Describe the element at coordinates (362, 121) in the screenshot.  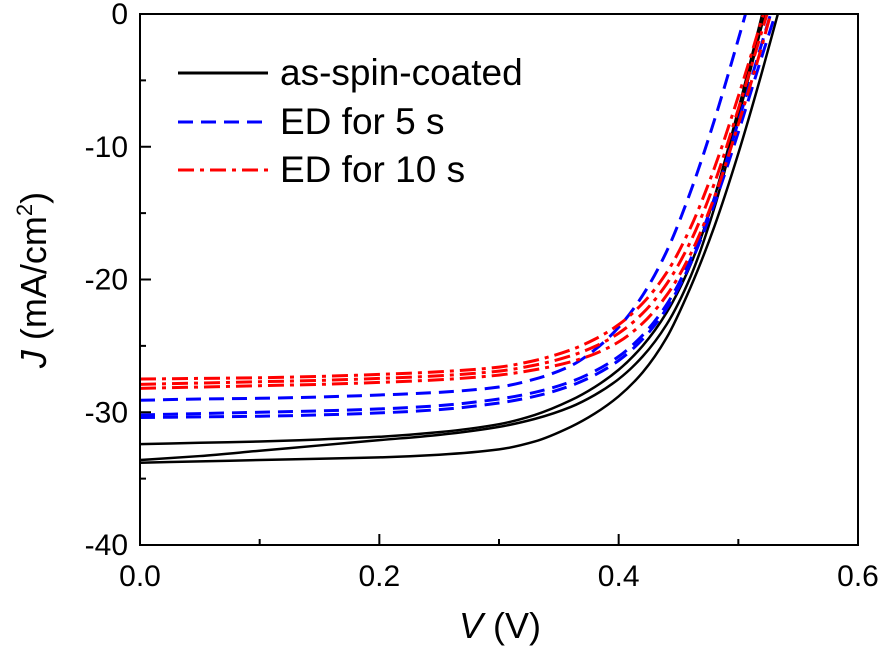
I see `legend-label-ed-5s: ED for 5 s` at that location.